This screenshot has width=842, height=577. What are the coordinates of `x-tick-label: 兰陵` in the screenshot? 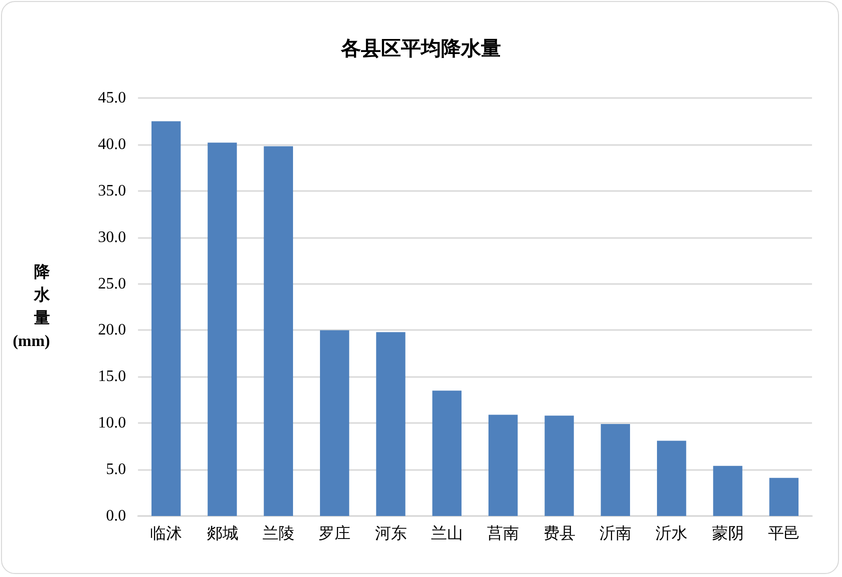 It's located at (278, 533).